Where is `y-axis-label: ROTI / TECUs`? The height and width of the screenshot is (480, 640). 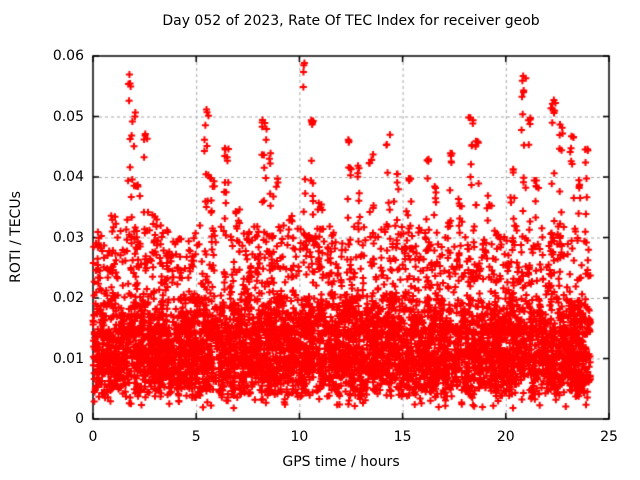 y-axis-label: ROTI / TECUs is located at coordinates (16, 237).